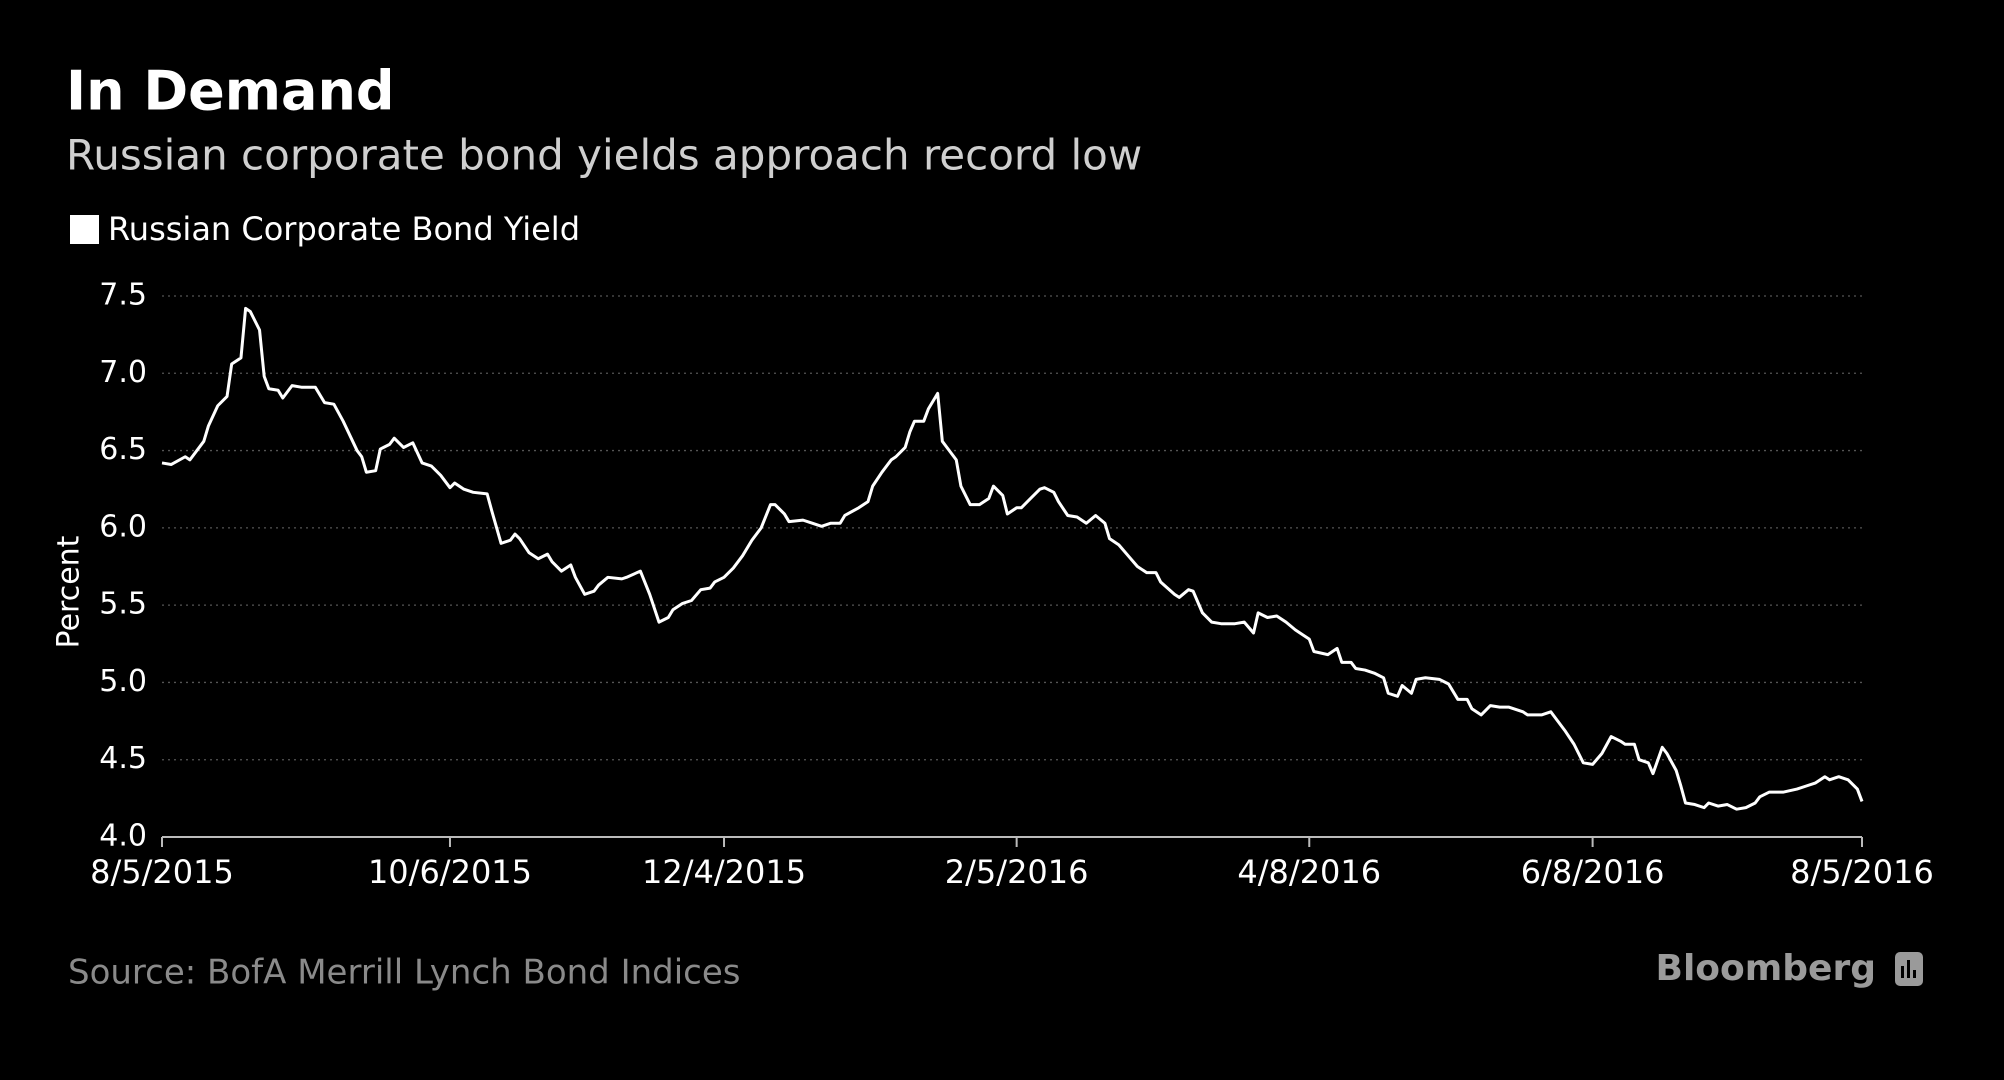 The height and width of the screenshot is (1080, 2004). Describe the element at coordinates (1766, 968) in the screenshot. I see `brand-logo: Bloomberg` at that location.